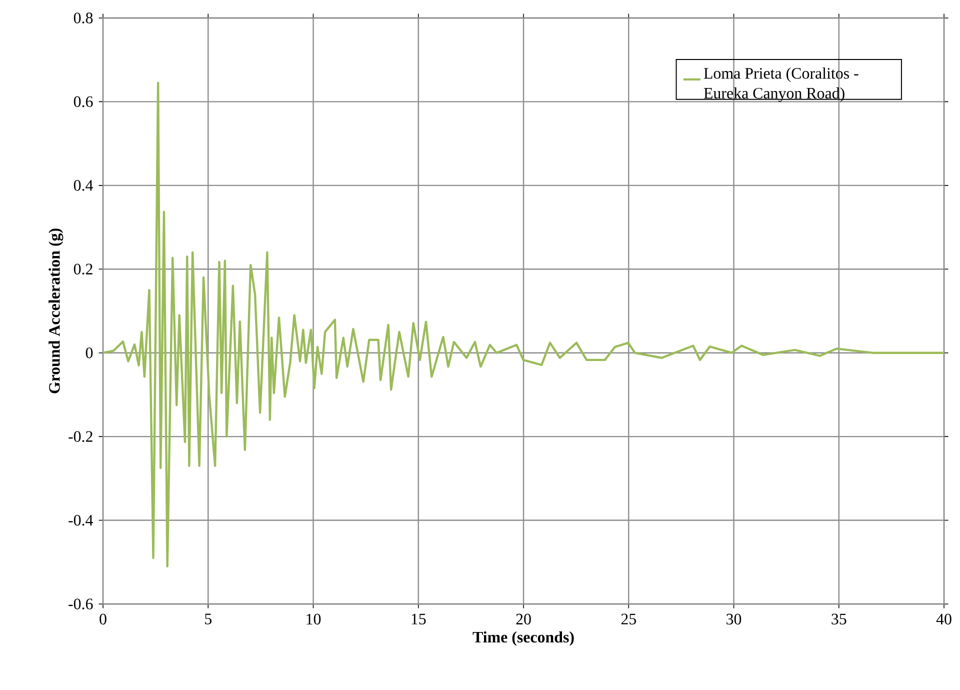 This screenshot has width=960, height=690. Describe the element at coordinates (80, 436) in the screenshot. I see `y-tick-label: -0.2` at that location.